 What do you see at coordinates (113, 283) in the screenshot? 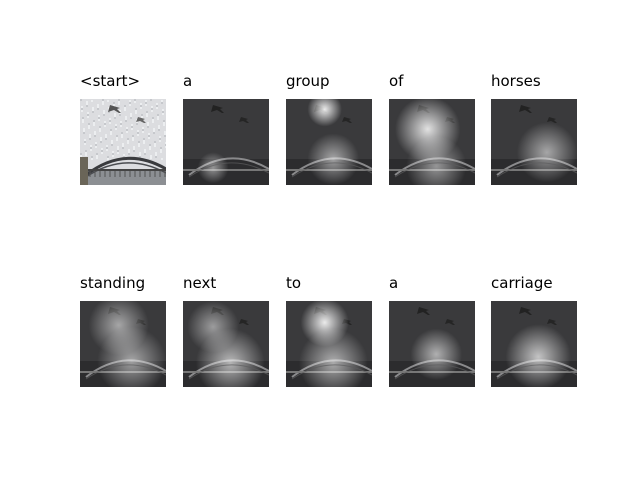
I see `caption-word: standing` at bounding box center [113, 283].